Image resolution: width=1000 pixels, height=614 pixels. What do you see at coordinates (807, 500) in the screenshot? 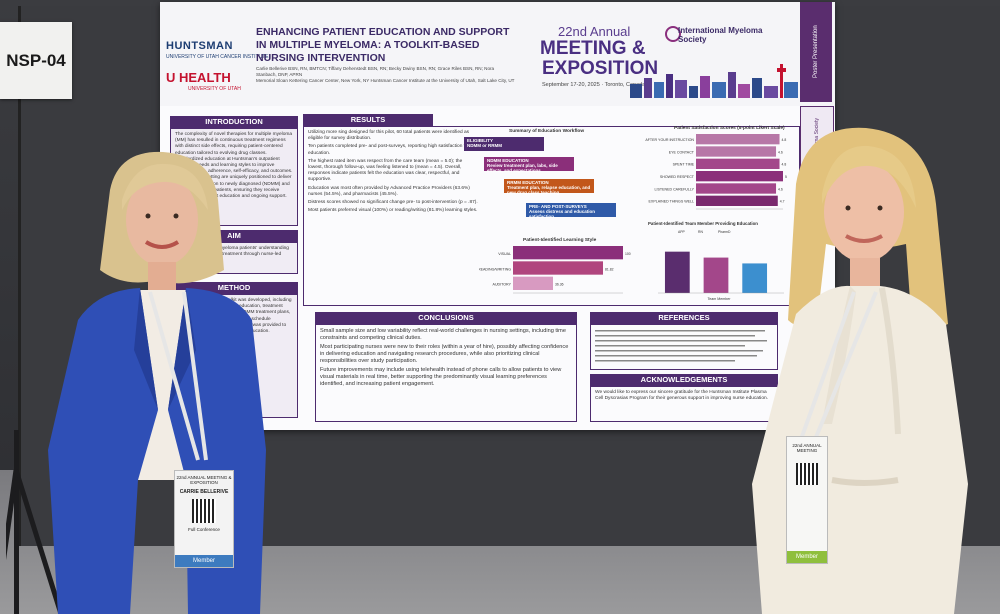
I see `name-badge-right: 22nd ANNUAL MEETING Member` at bounding box center [807, 500].